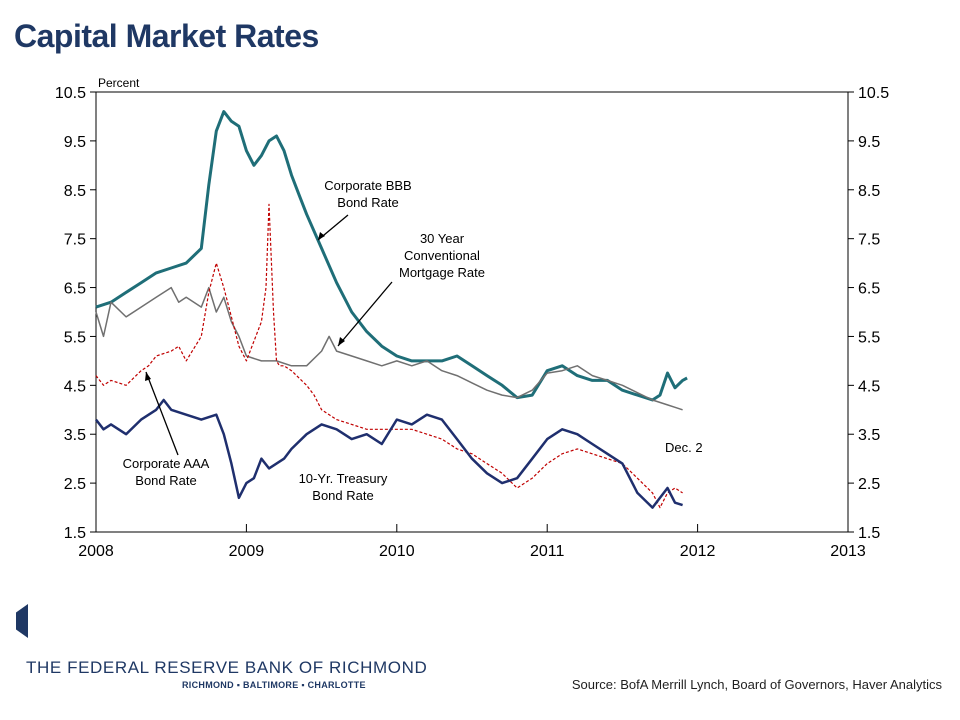 This screenshot has height=720, width=960. Describe the element at coordinates (442, 255) in the screenshot. I see `annotation-mortgage-line2: Conventional` at that location.